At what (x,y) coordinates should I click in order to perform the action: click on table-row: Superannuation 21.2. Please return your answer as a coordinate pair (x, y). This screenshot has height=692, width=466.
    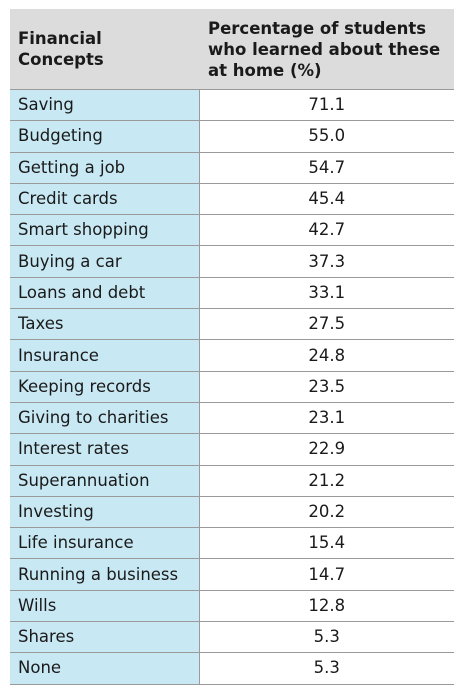
    Looking at the image, I should click on (232, 481).